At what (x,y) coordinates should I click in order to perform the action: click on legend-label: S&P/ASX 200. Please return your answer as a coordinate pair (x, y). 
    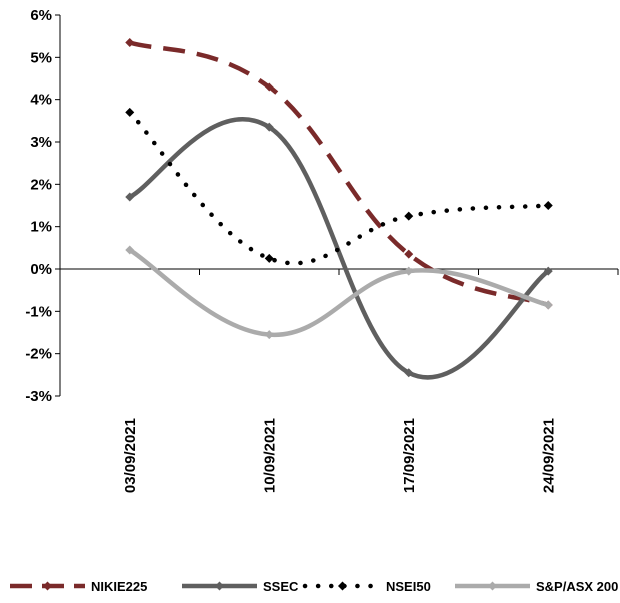
    Looking at the image, I should click on (577, 586).